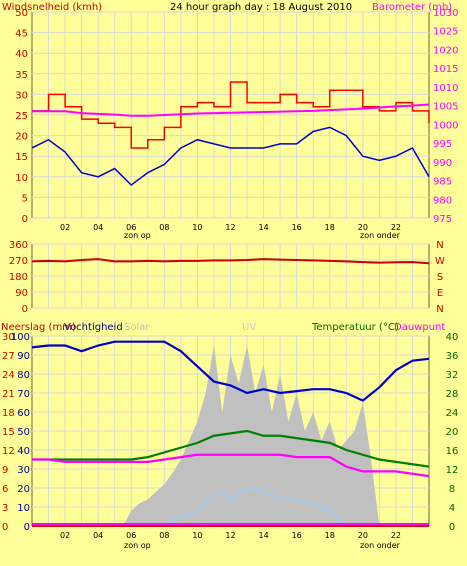 This screenshot has height=566, width=467. Describe the element at coordinates (445, 107) in the screenshot. I see `barometer-tick-label: 1005` at that location.